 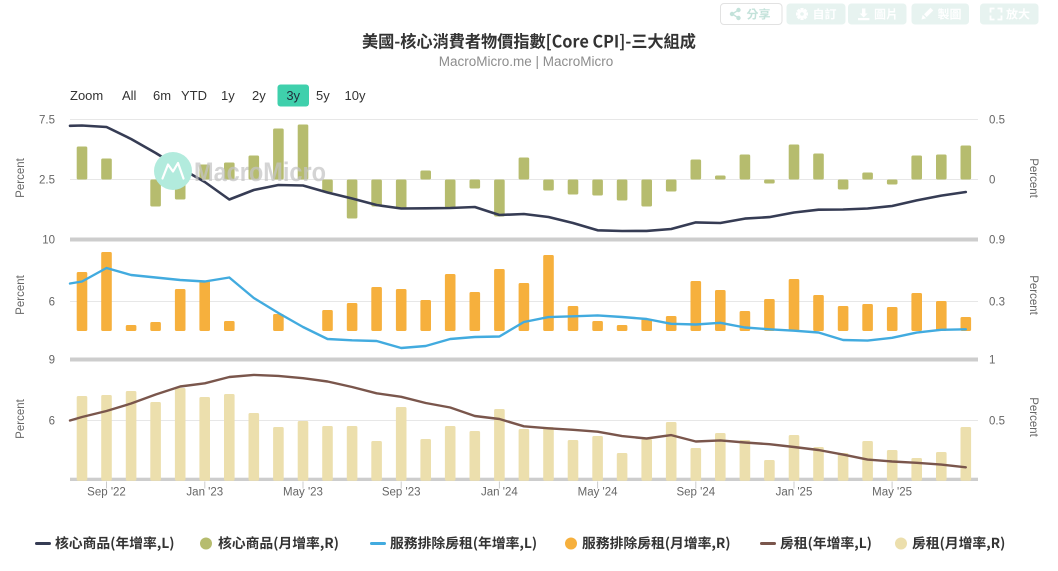 I want to click on svg-text: 0, so click(x=992, y=181).